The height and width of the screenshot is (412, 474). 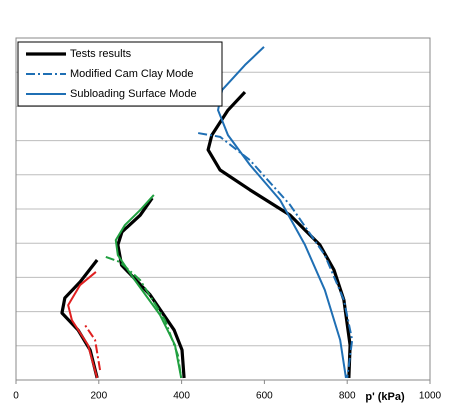 I want to click on x-tick-label: 400, so click(x=181, y=396).